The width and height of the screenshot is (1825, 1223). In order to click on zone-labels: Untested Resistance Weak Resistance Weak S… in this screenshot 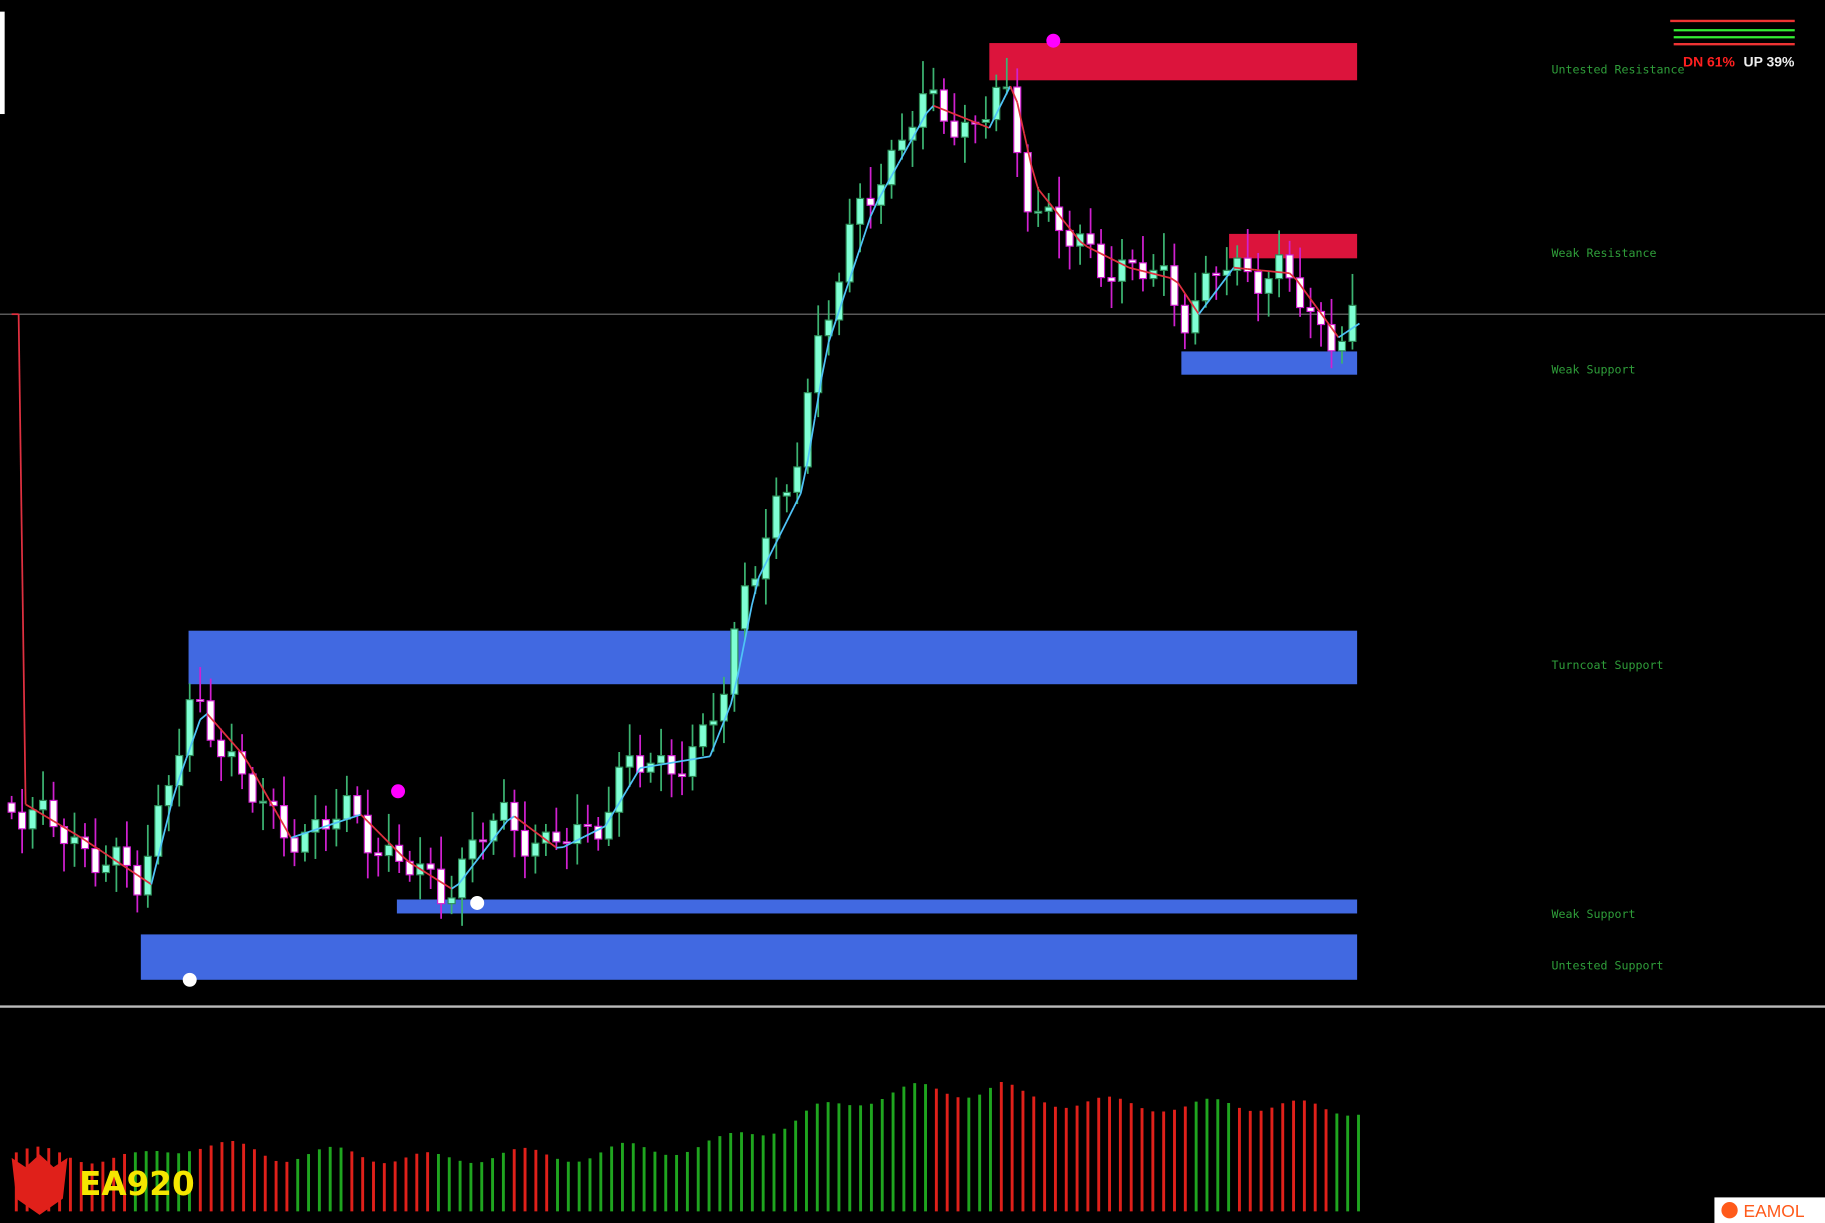, I will do `click(1617, 517)`.